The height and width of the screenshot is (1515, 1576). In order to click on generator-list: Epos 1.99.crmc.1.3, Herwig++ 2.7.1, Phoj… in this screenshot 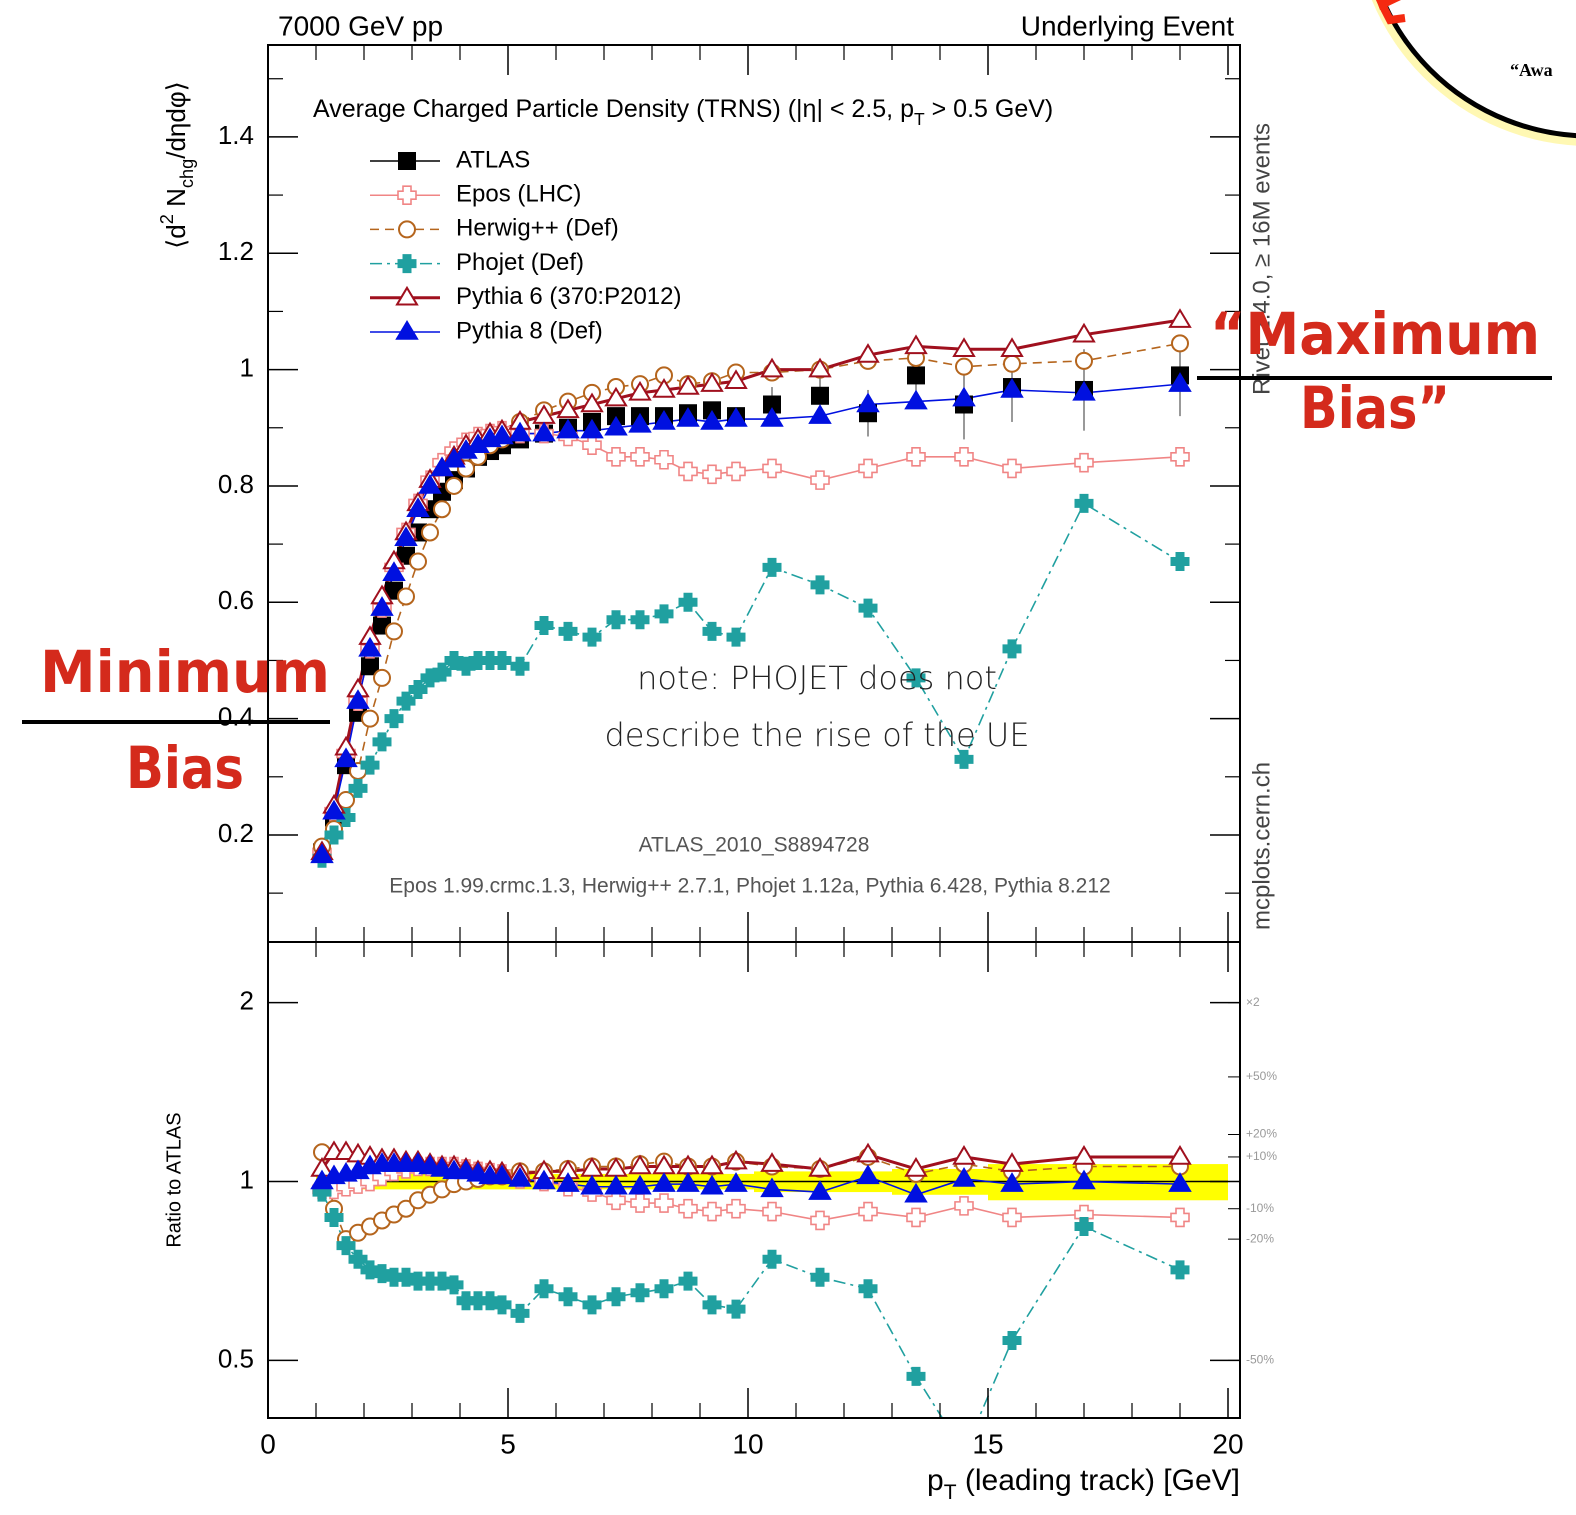, I will do `click(749, 886)`.